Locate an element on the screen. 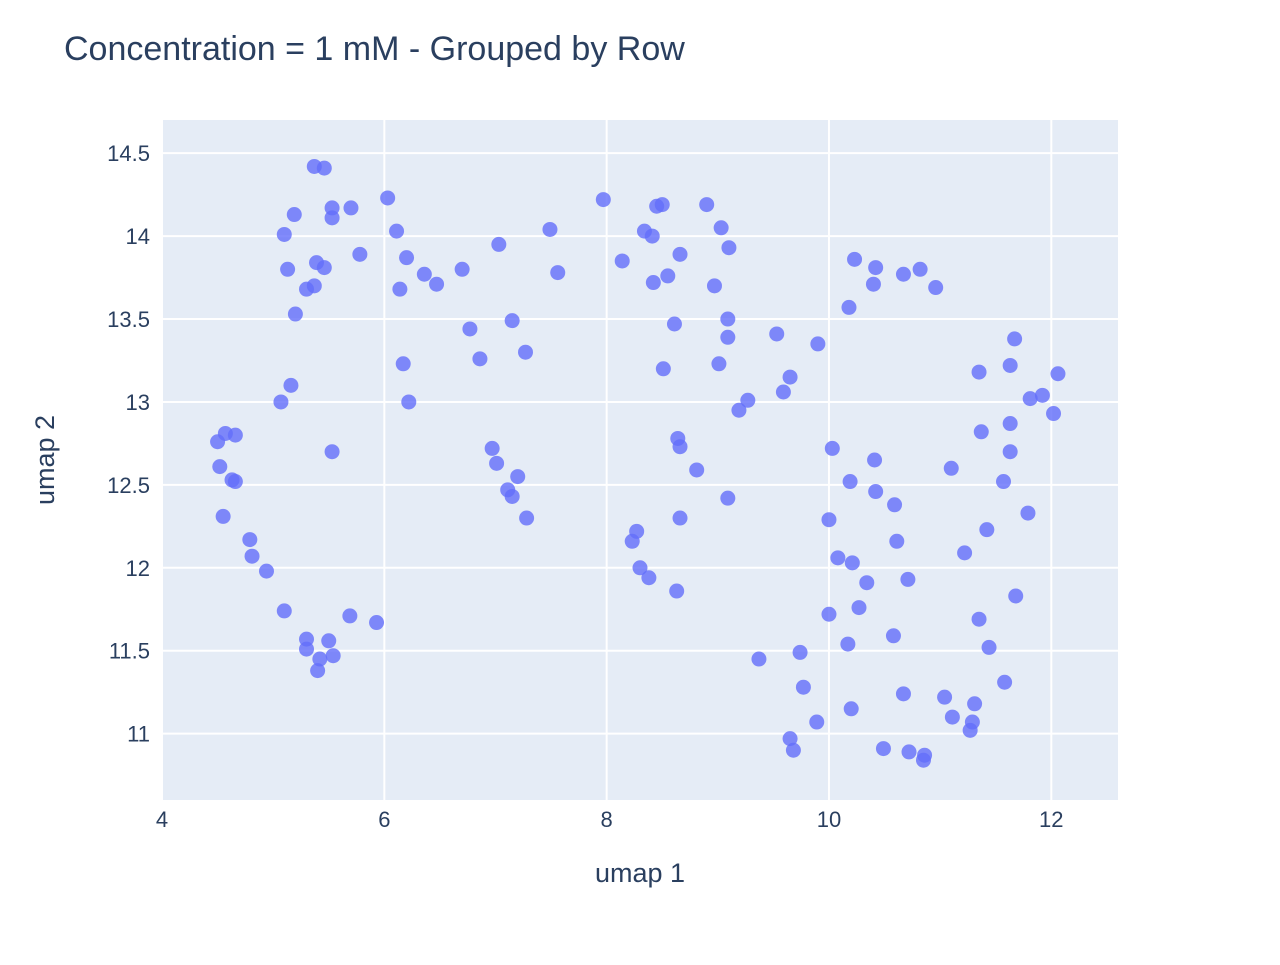 Image resolution: width=1280 pixels, height=965 pixels. y-tick-label: 11 is located at coordinates (138, 734).